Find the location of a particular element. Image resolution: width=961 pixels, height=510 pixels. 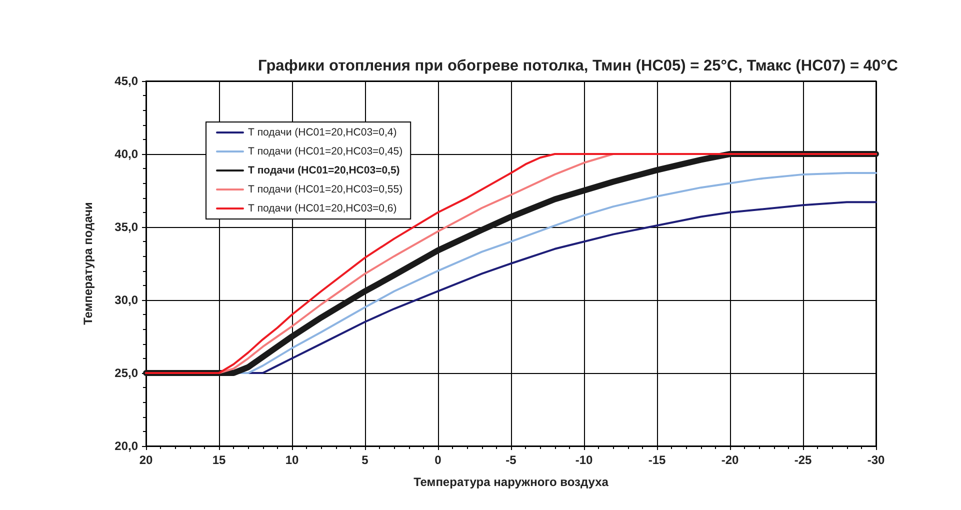

legend-label: Т подачи (HC01=20,HC03=0,4) is located at coordinates (322, 132).